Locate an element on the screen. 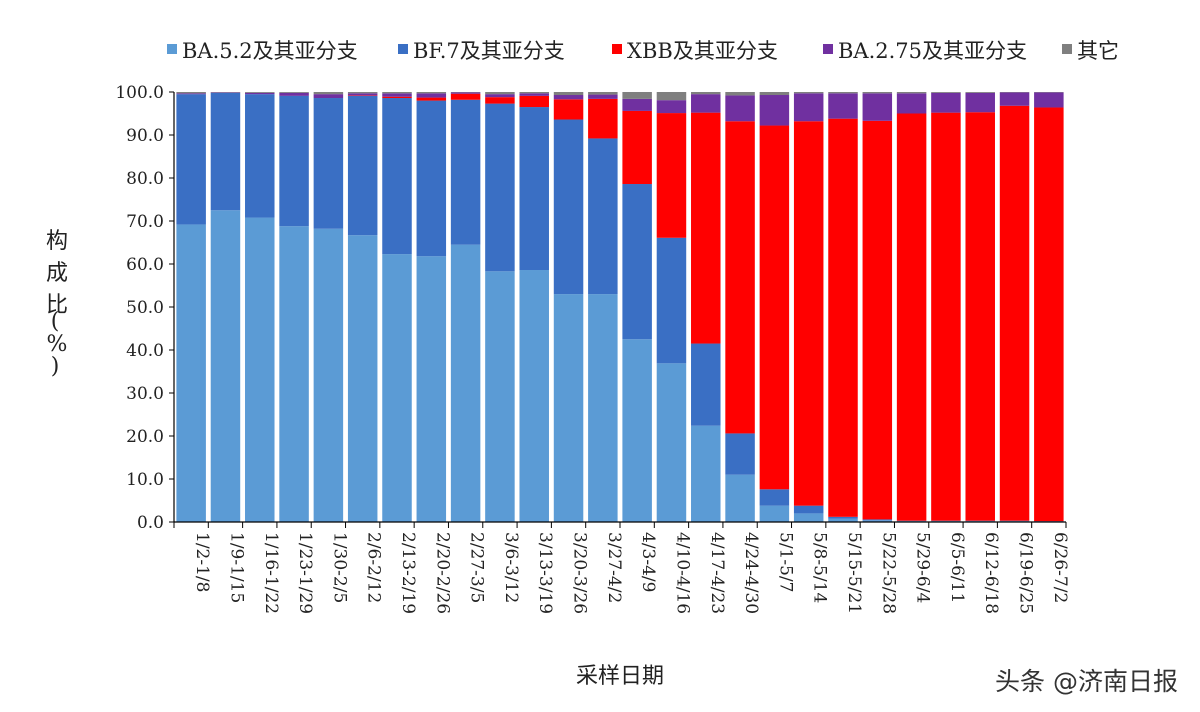 The width and height of the screenshot is (1200, 712). y-tick-label-4: 40.0 is located at coordinates (145, 351).